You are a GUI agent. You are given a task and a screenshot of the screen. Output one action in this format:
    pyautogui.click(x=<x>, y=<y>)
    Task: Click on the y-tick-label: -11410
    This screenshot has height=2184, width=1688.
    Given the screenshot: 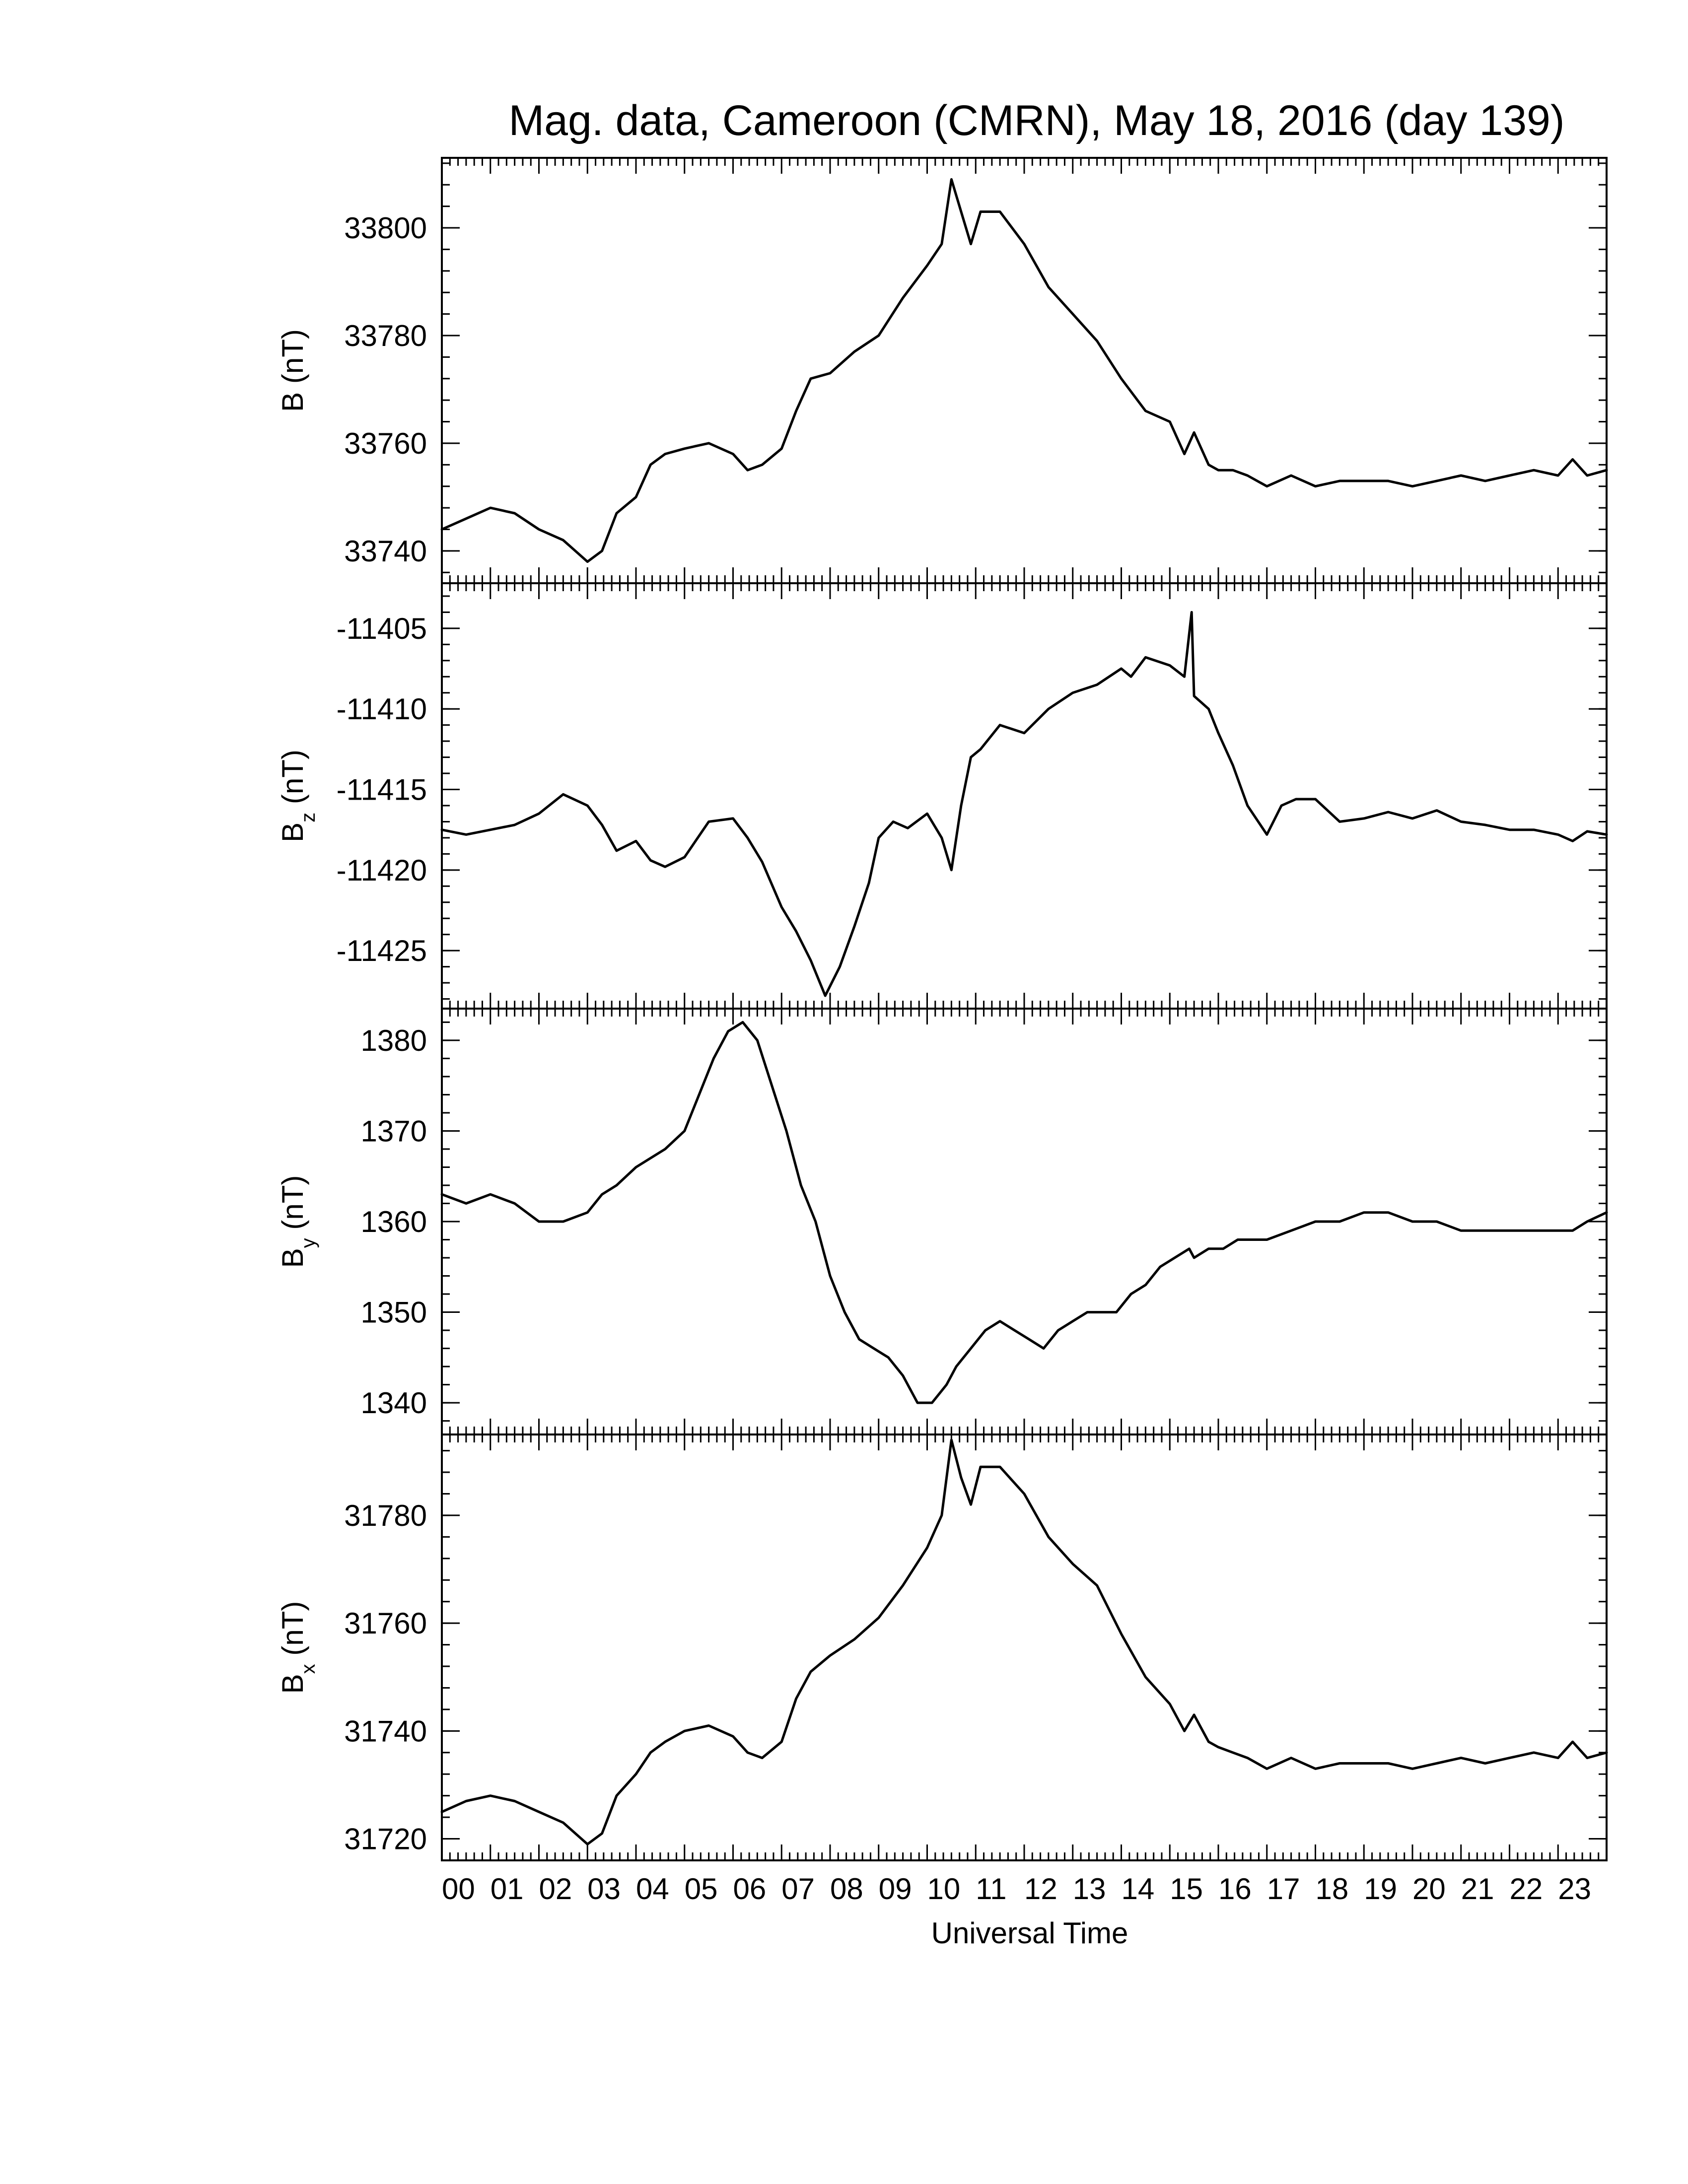 What is the action you would take?
    pyautogui.click(x=382, y=709)
    